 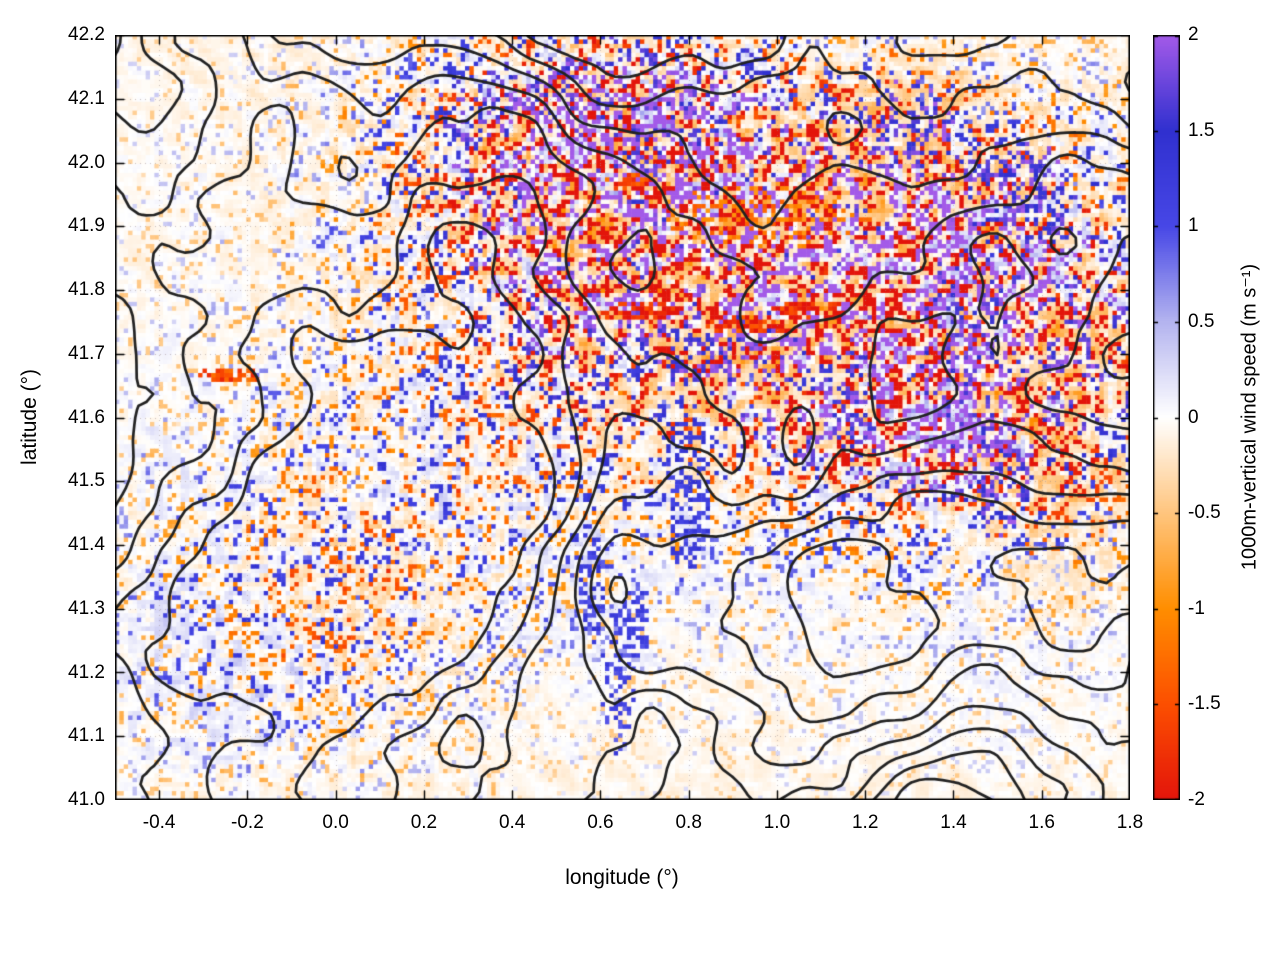 What do you see at coordinates (86, 98) in the screenshot?
I see `y-tick-label: 42.1` at bounding box center [86, 98].